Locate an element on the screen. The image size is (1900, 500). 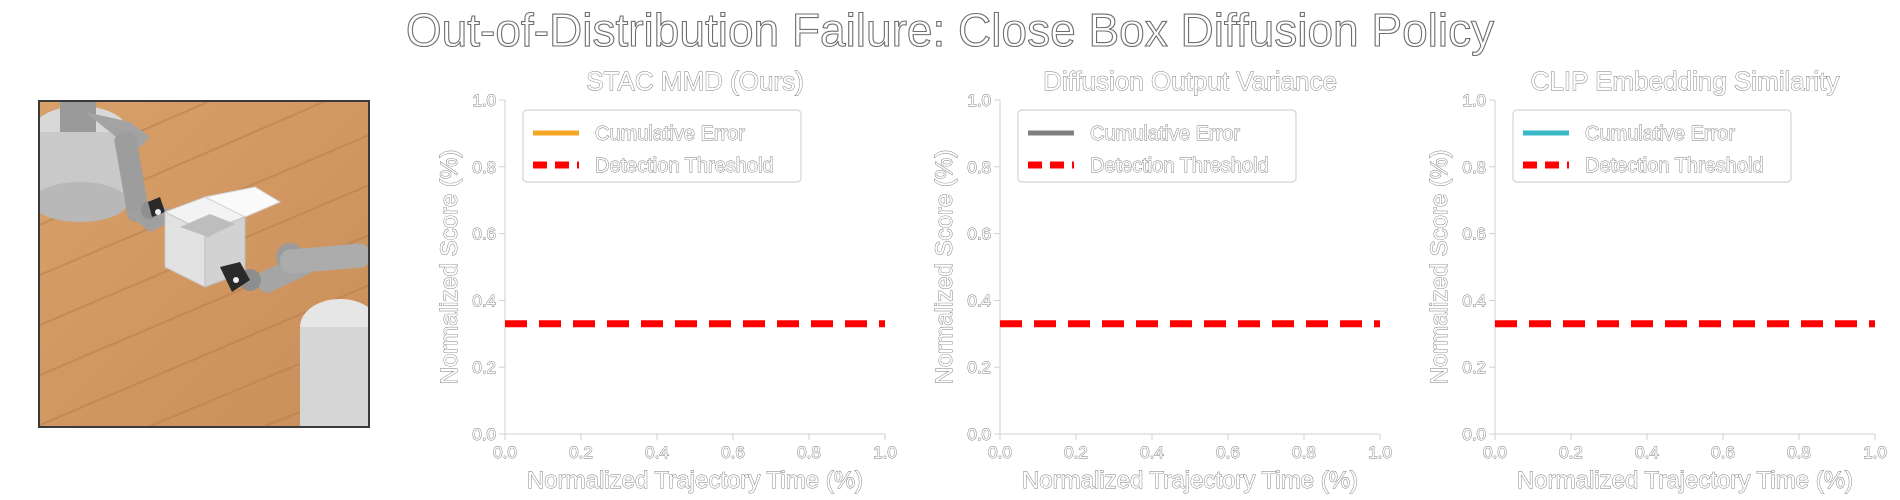
box is located at coordinates (222, 237).